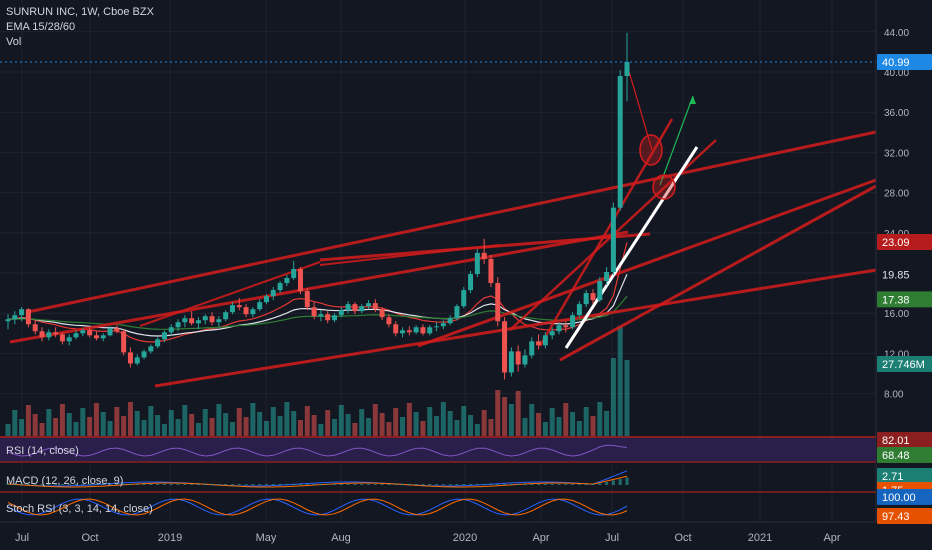 This screenshot has height=550, width=932. Describe the element at coordinates (266, 538) in the screenshot. I see `time-tick-label: May` at that location.